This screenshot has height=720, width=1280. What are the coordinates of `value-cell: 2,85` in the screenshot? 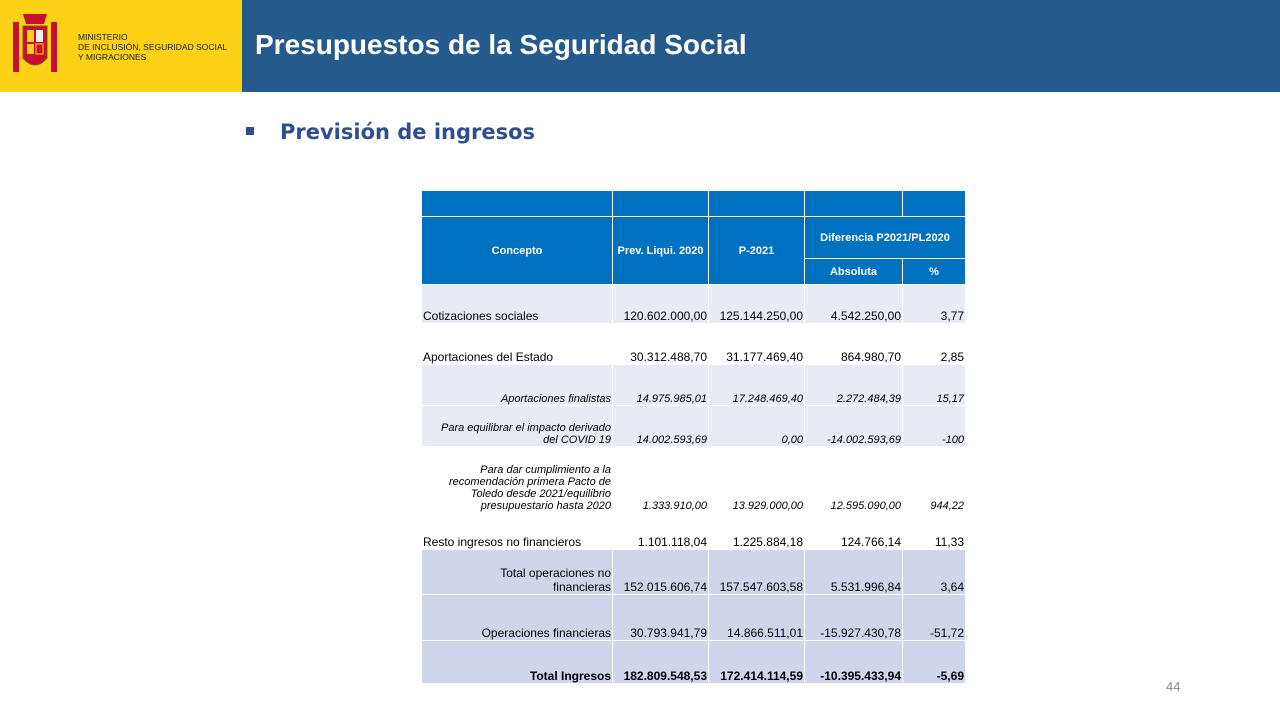 It's located at (934, 344).